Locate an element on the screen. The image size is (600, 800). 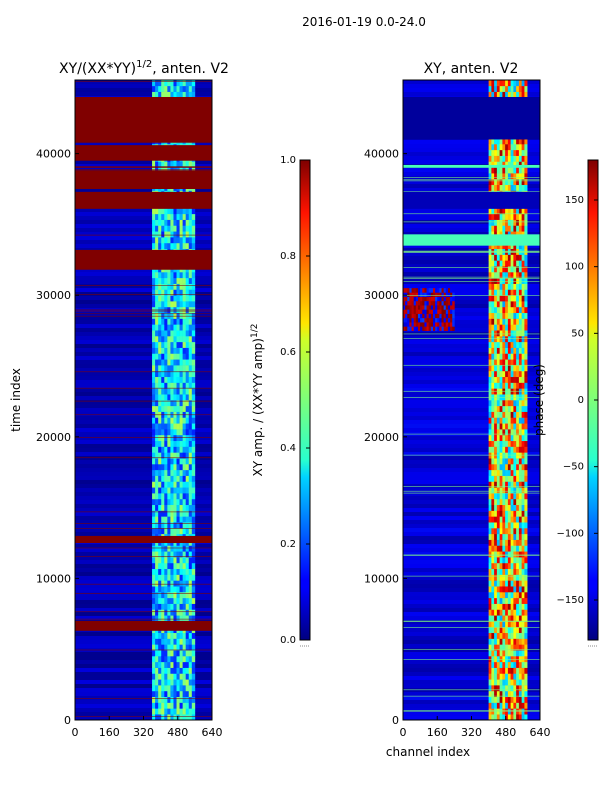
colorbar-tick-label: 100 is located at coordinates (574, 267).